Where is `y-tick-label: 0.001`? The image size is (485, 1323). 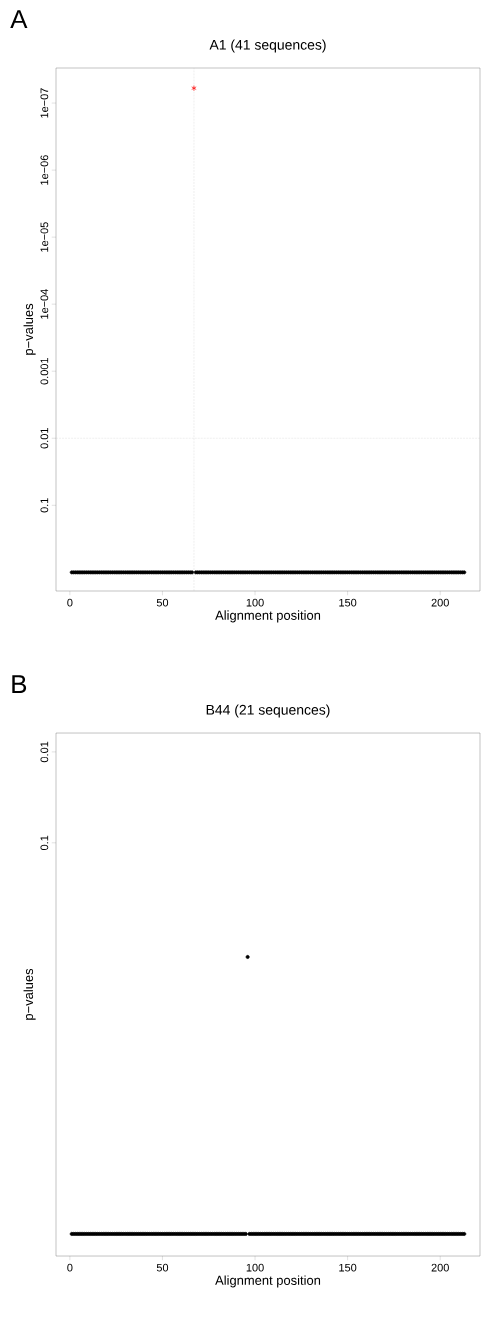 y-tick-label: 0.001 is located at coordinates (44, 371).